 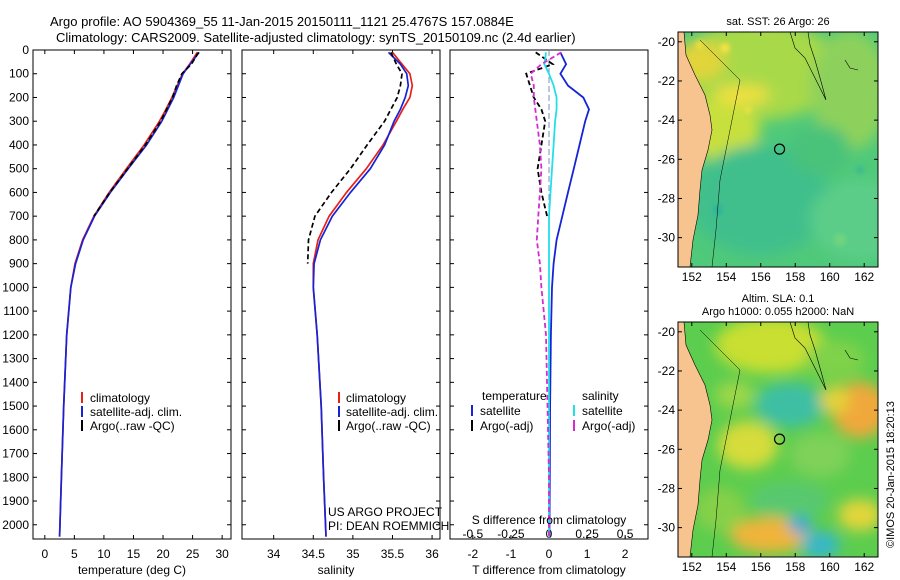 What do you see at coordinates (608, 426) in the screenshot?
I see `legend-label-s-argo: Argo(-adj)` at bounding box center [608, 426].